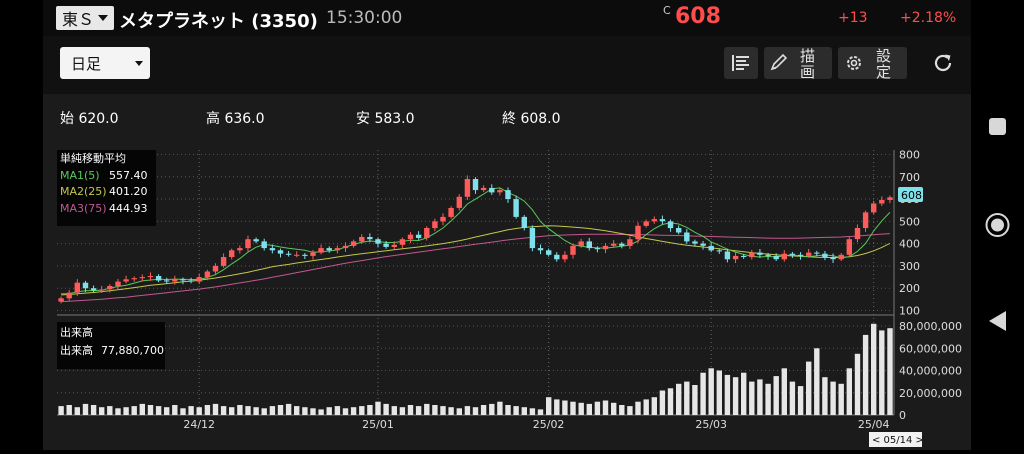 This screenshot has width=1024, height=454. Describe the element at coordinates (363, 119) in the screenshot. I see `low-label: 安` at that location.